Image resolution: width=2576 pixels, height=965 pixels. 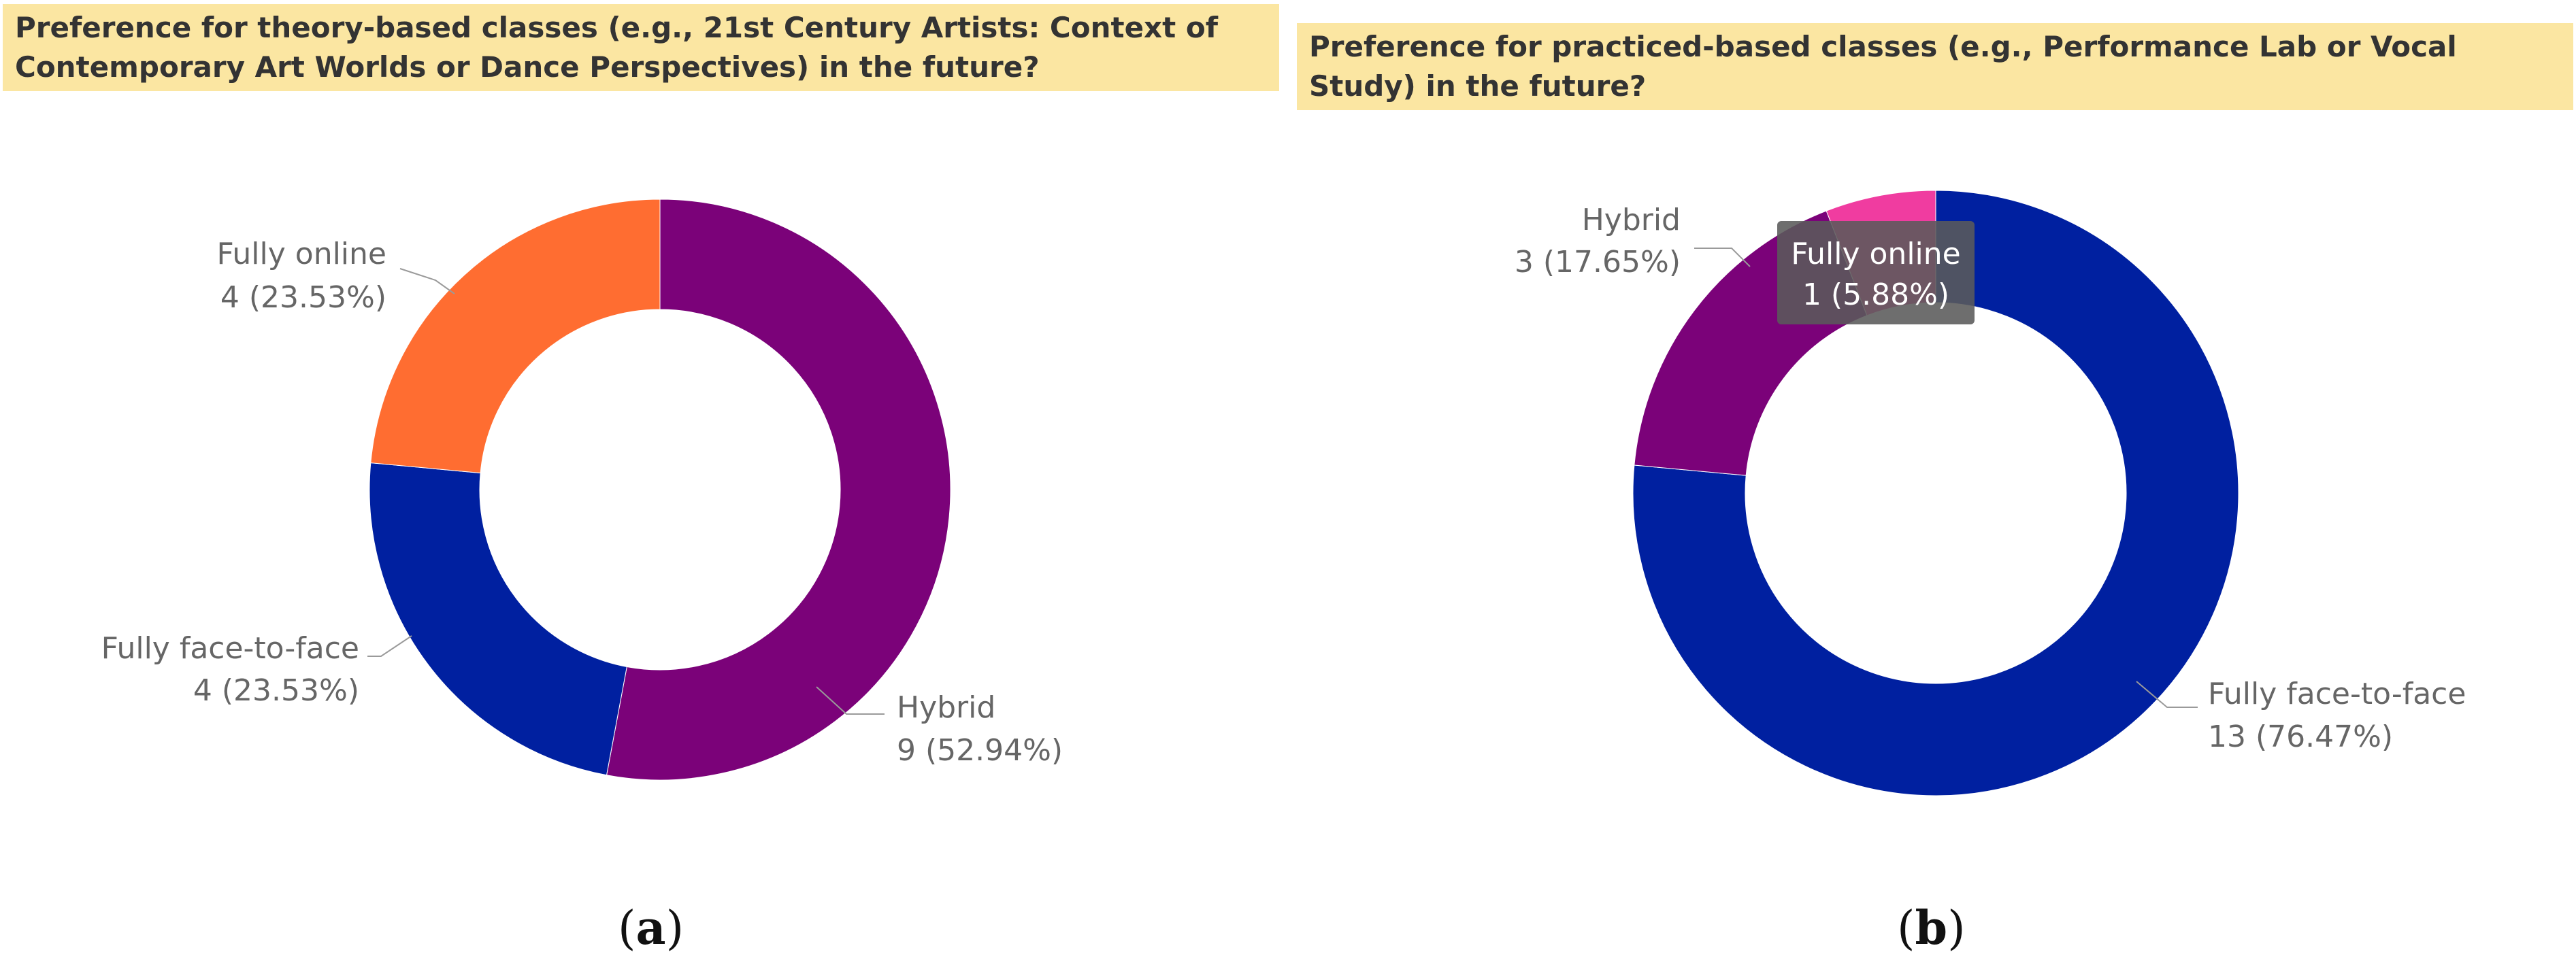 I want to click on slice-value-fully-face-to-face: 4 (23.53%), so click(x=276, y=690).